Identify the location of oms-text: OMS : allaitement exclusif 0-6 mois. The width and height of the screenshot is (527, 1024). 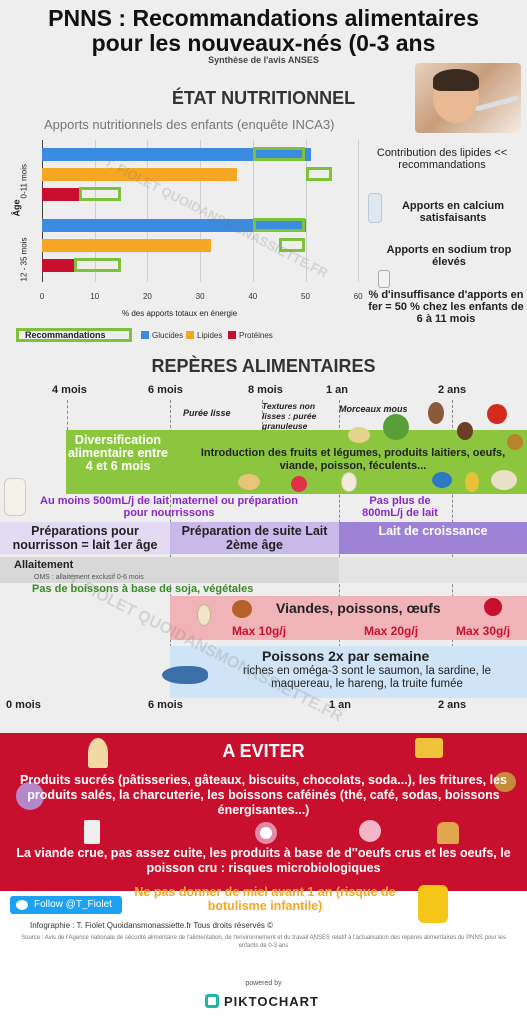
(89, 577).